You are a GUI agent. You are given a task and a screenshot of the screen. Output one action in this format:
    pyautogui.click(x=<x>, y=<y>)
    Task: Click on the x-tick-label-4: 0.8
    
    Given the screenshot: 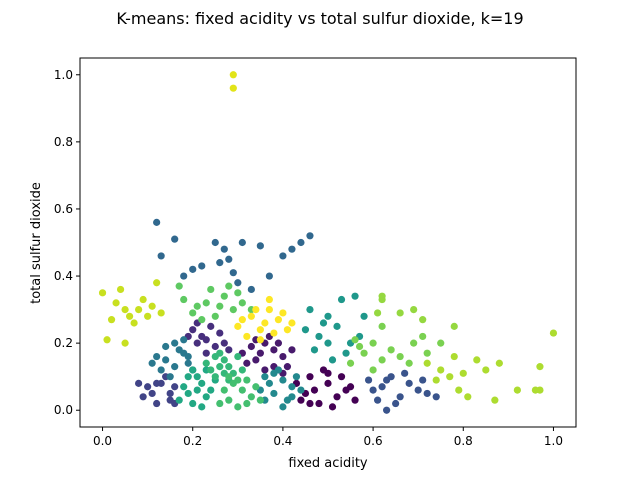 What is the action you would take?
    pyautogui.click(x=463, y=441)
    